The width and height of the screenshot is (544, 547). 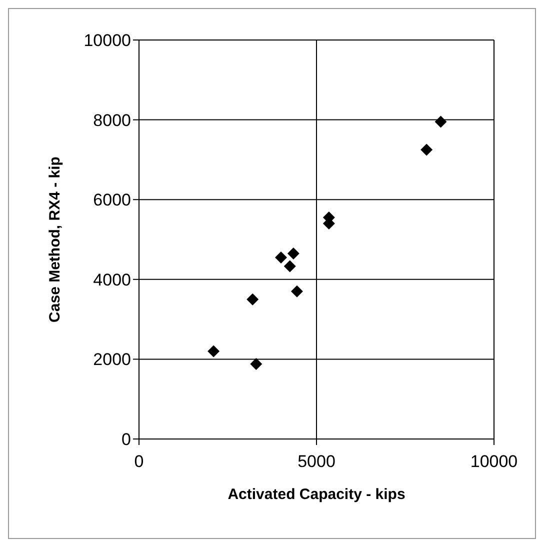 What do you see at coordinates (107, 40) in the screenshot?
I see `y-tick-label: 10000` at bounding box center [107, 40].